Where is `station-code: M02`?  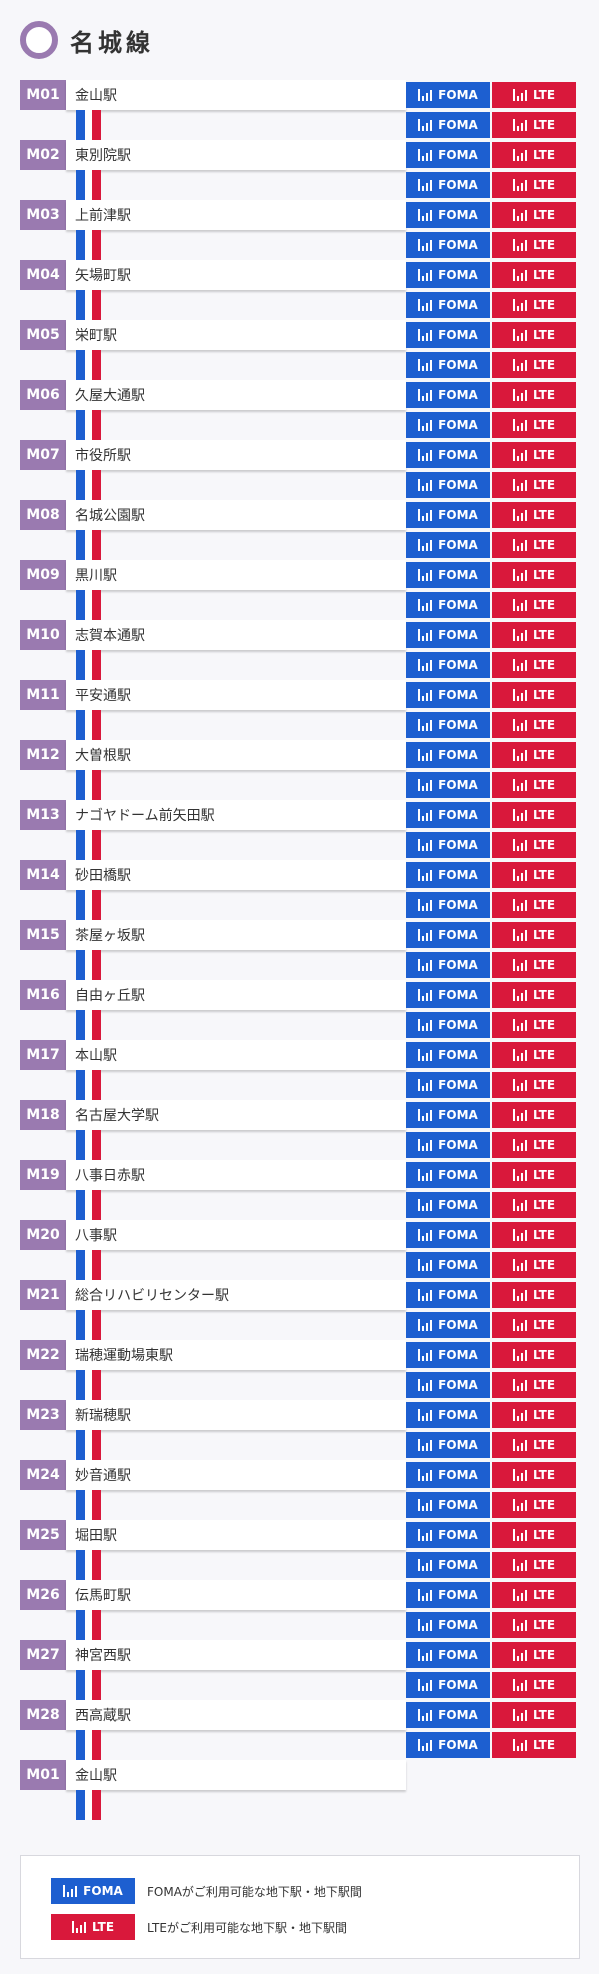
station-code: M02 is located at coordinates (43, 155).